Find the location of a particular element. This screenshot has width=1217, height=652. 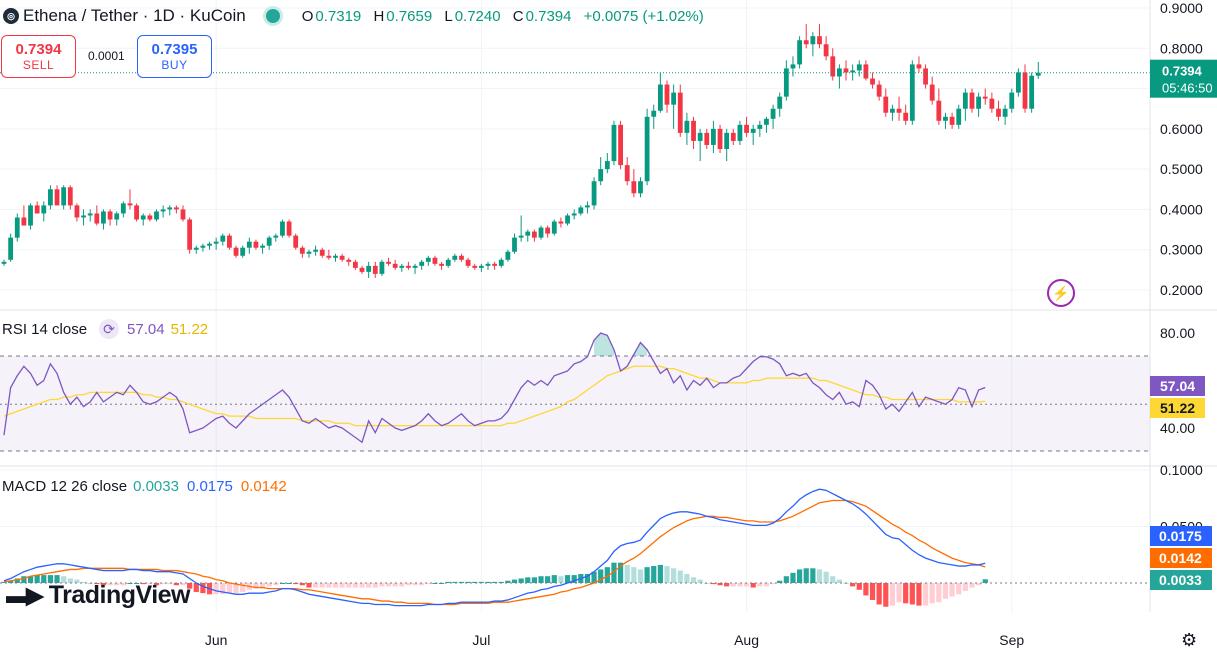

time-axis: Jun Jul Aug Sep is located at coordinates (615, 640).